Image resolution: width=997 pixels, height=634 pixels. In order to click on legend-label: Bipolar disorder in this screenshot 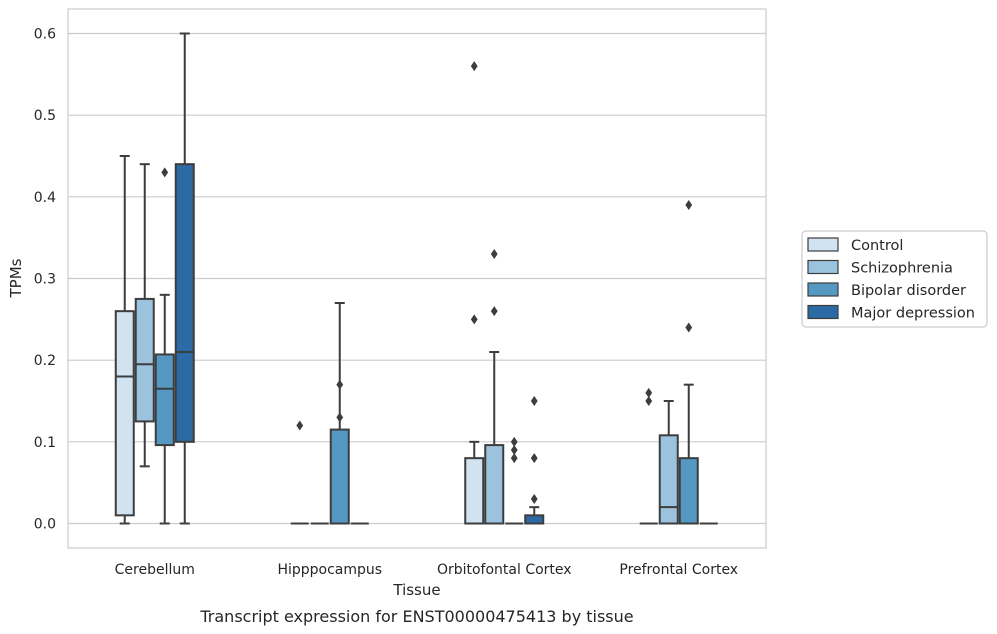, I will do `click(908, 291)`.